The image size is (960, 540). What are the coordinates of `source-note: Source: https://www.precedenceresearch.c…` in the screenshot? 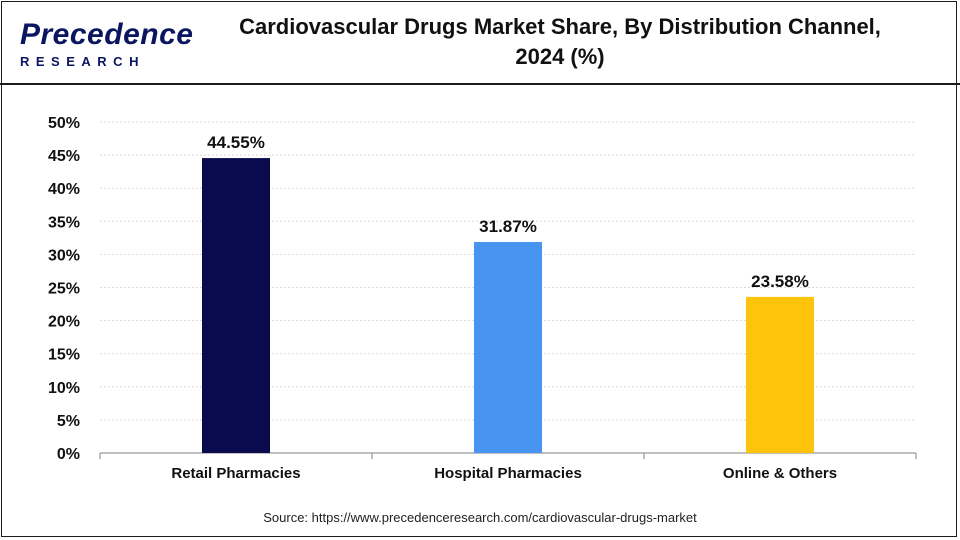 It's located at (480, 517).